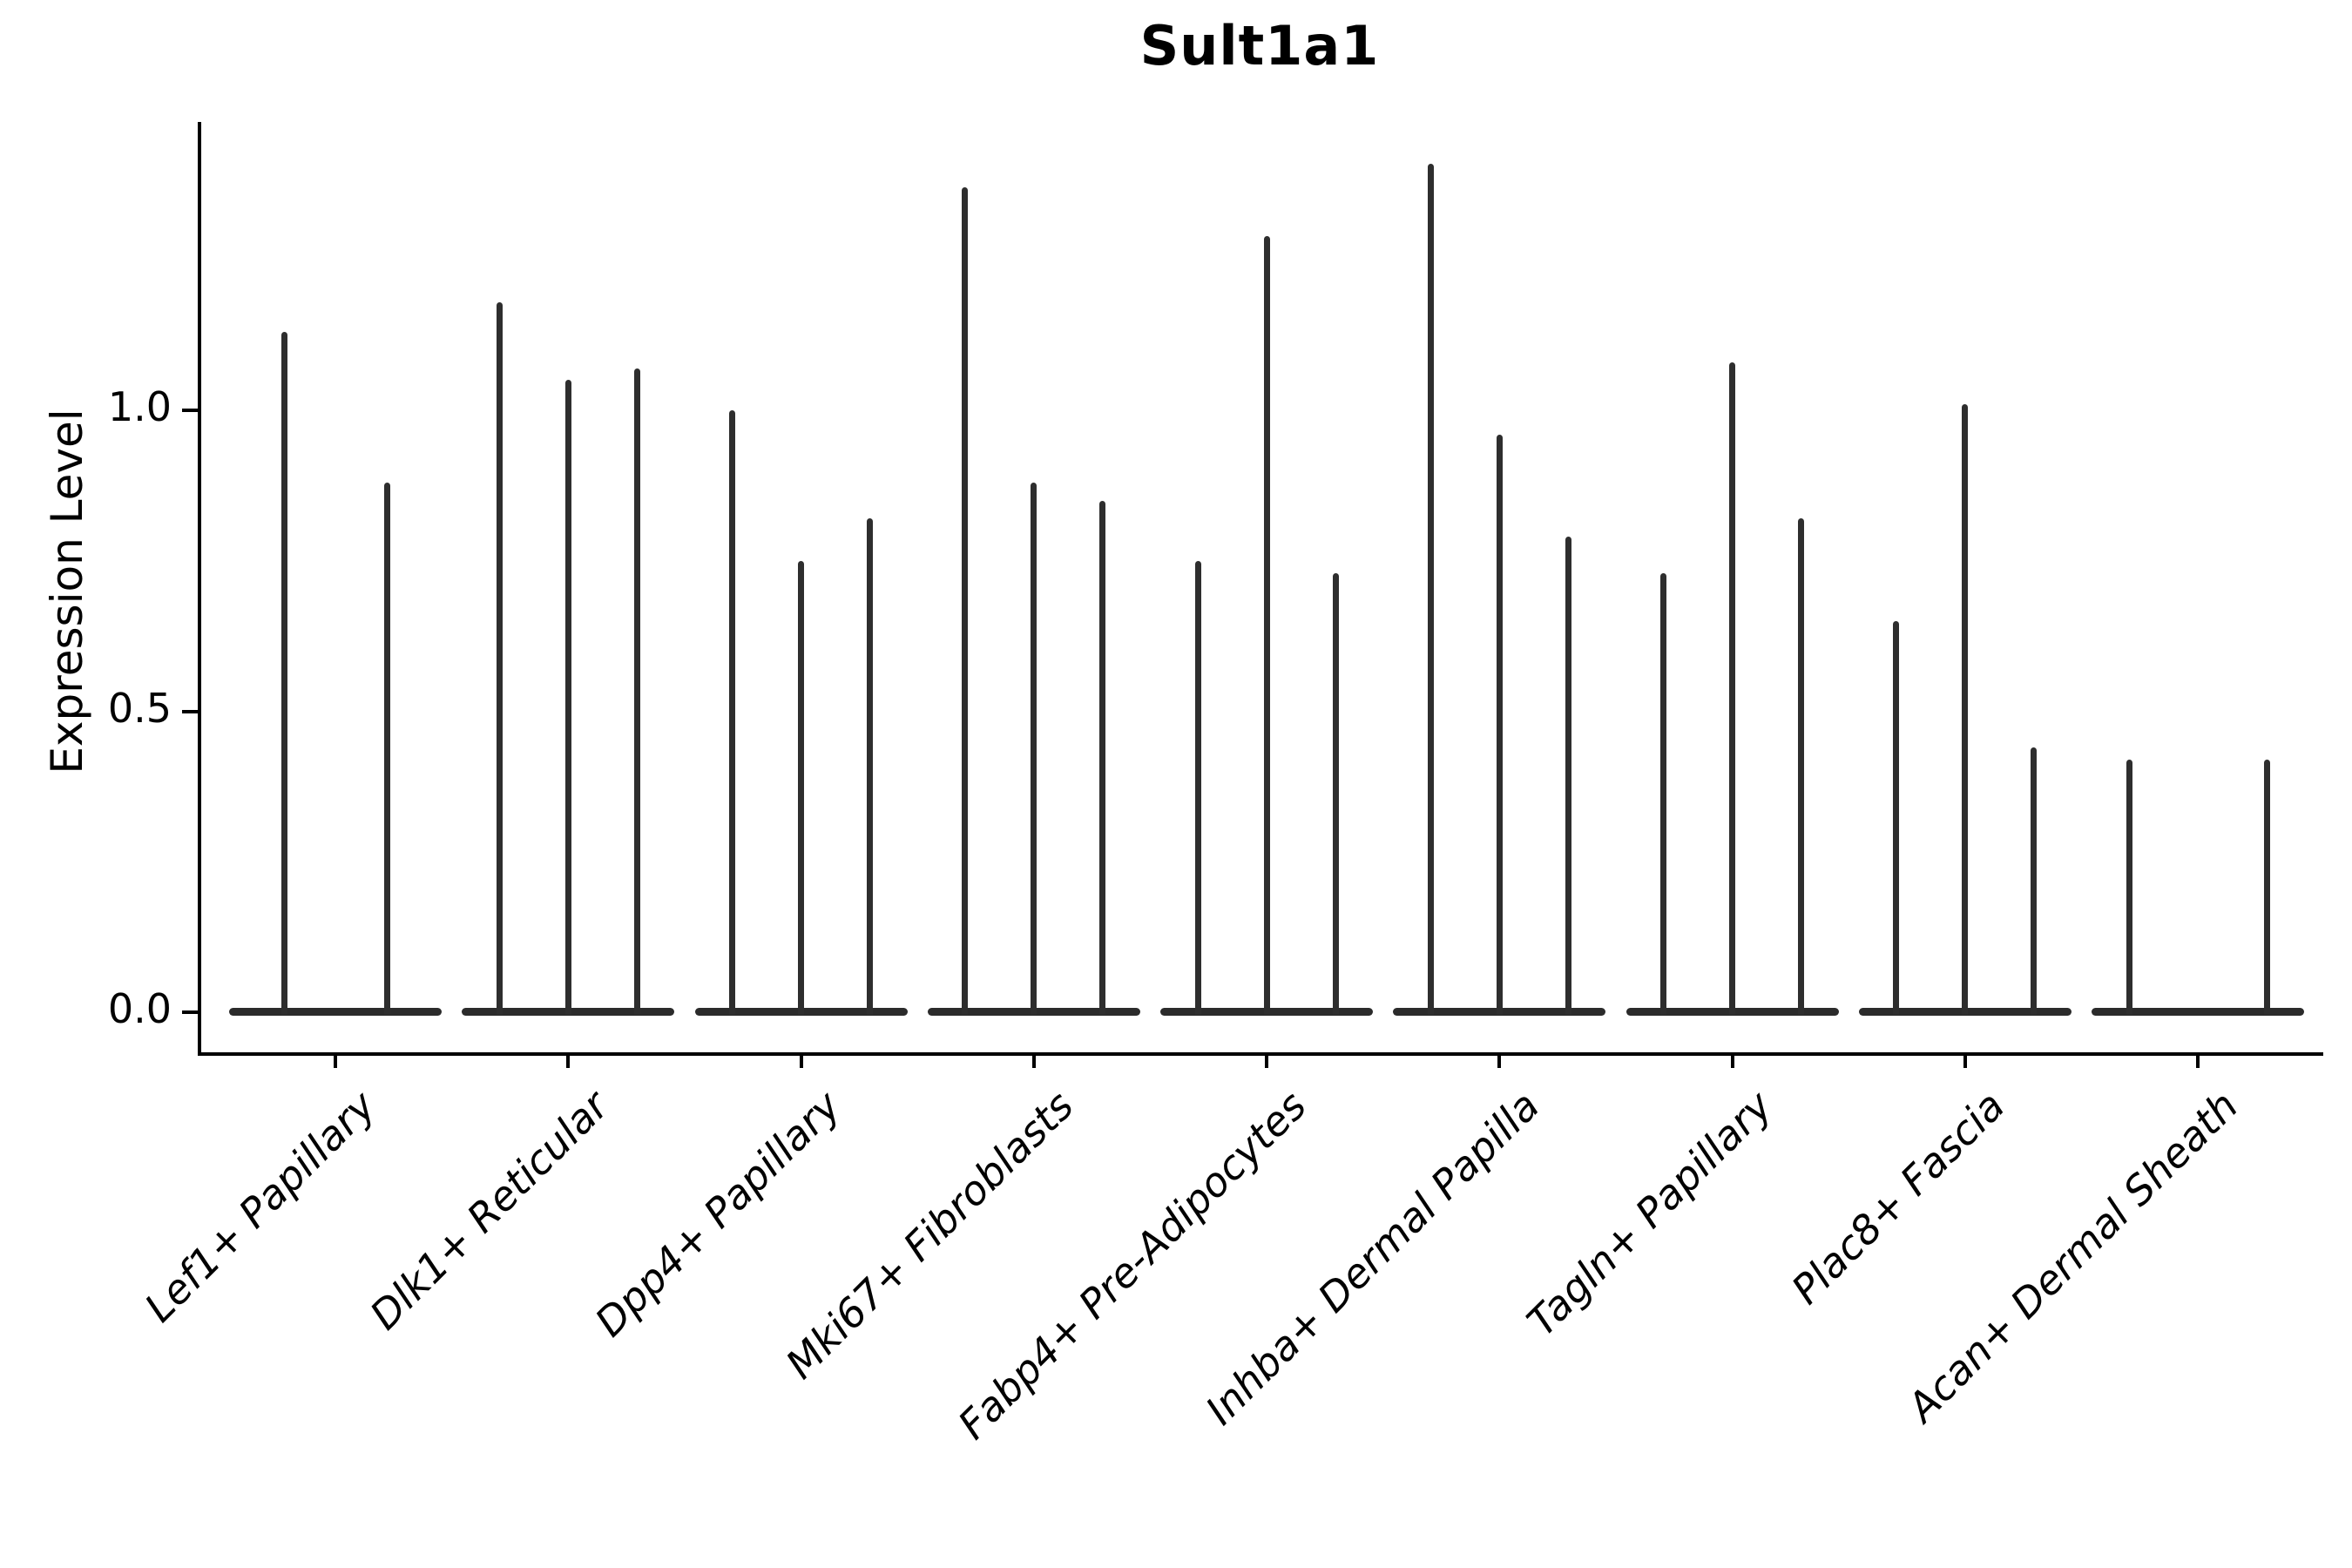  What do you see at coordinates (139, 708) in the screenshot?
I see `y-tick-label: 0.5` at bounding box center [139, 708].